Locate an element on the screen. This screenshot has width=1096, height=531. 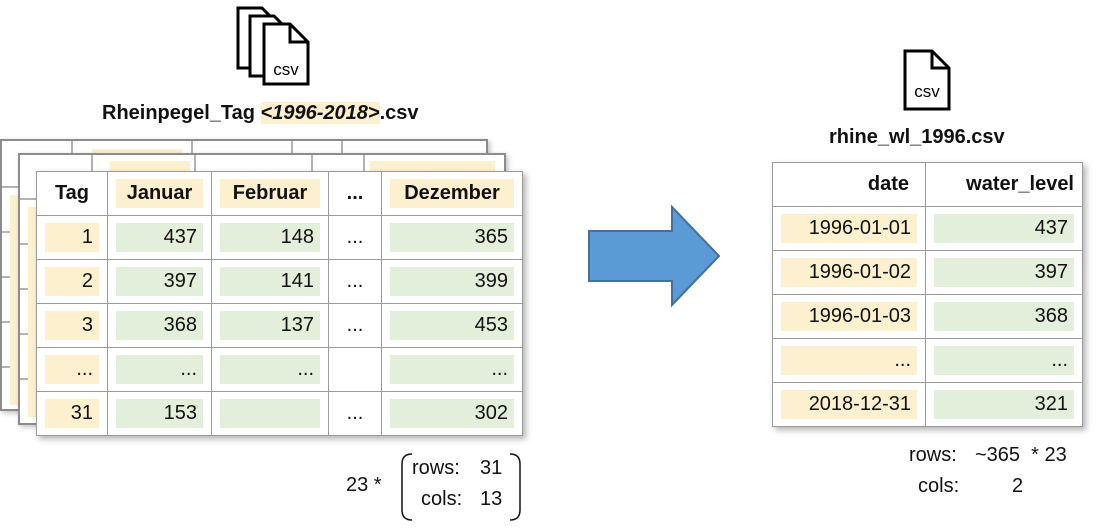
table-row: 2018-12-31 321 is located at coordinates (927, 404).